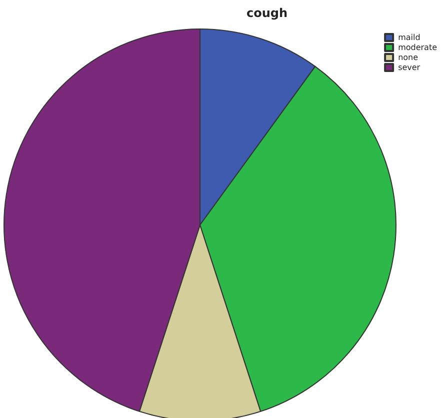 The width and height of the screenshot is (446, 418). I want to click on legend-label: none, so click(408, 57).